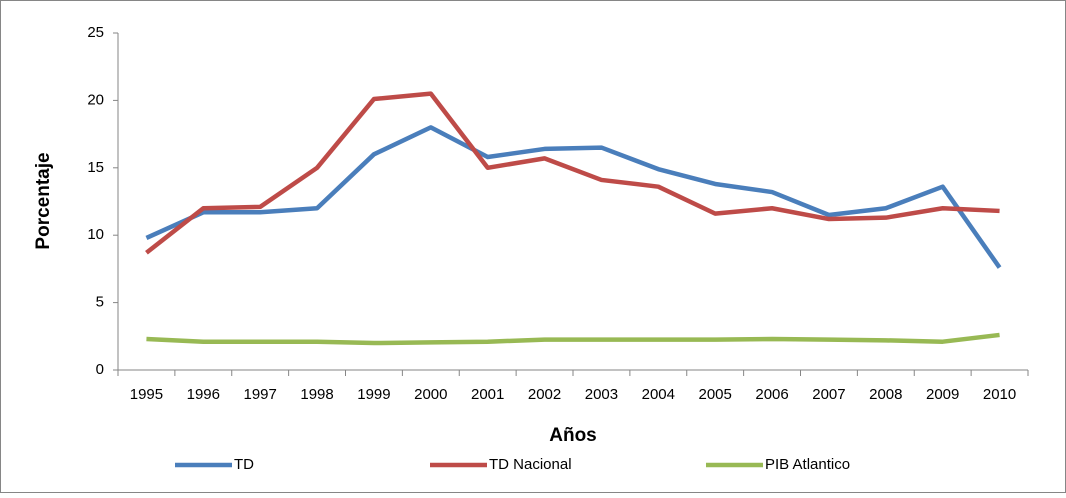 The image size is (1066, 498). Describe the element at coordinates (573, 339) in the screenshot. I see `series-line` at that location.